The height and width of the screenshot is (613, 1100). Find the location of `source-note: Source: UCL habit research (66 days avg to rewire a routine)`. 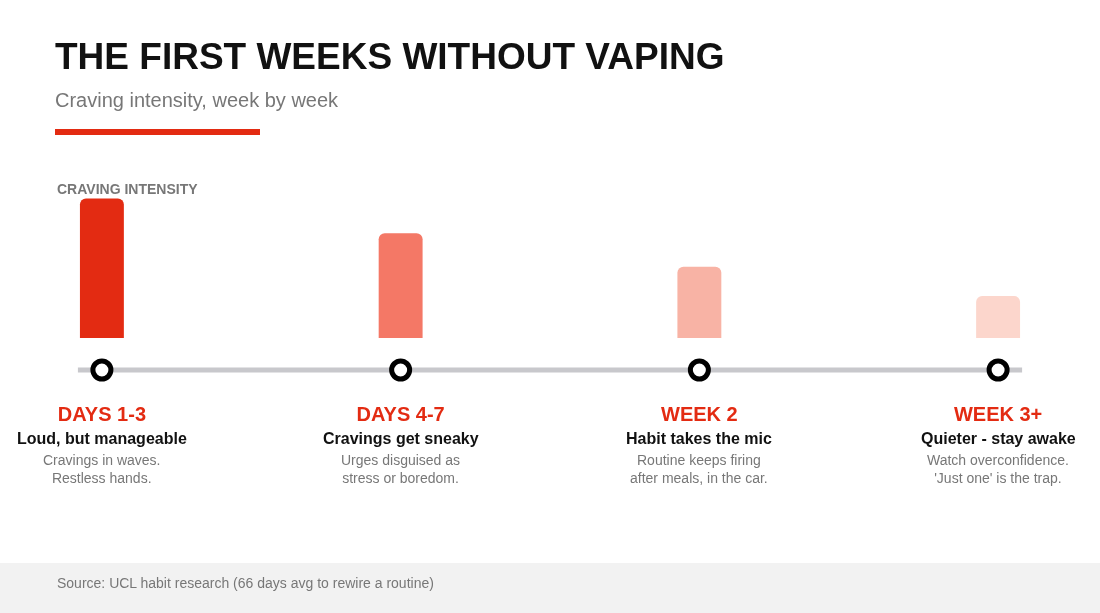

source-note: Source: UCL habit research (66 days avg to rewire a routine) is located at coordinates (245, 583).